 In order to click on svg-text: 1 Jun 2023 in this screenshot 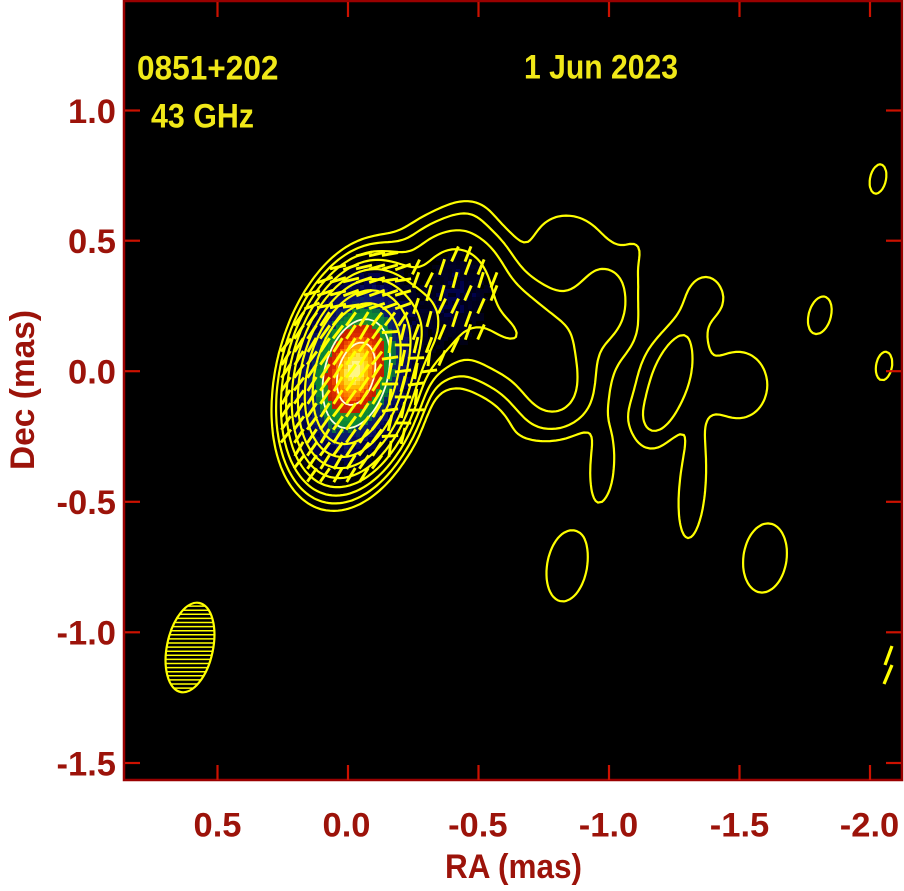, I will do `click(601, 68)`.